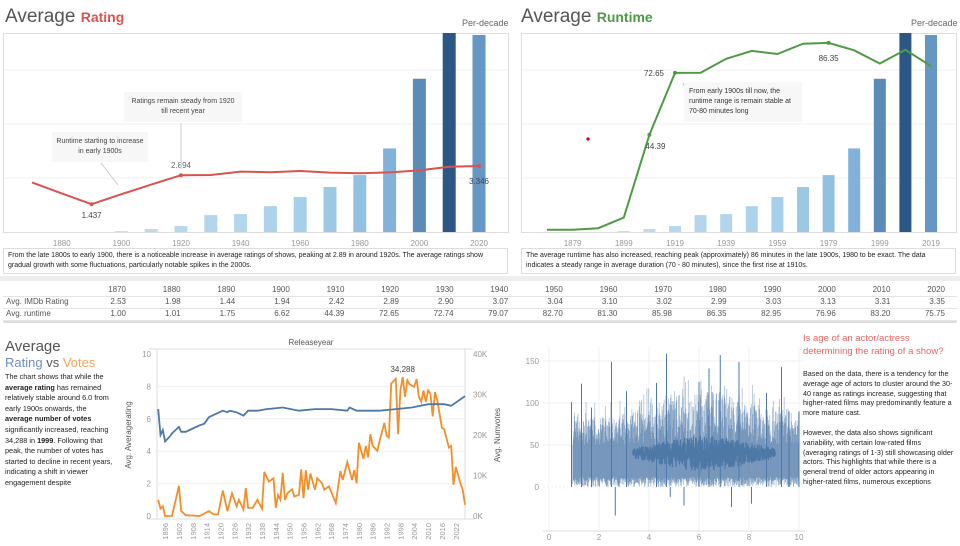  I want to click on title-accent: Rating, so click(102, 17).